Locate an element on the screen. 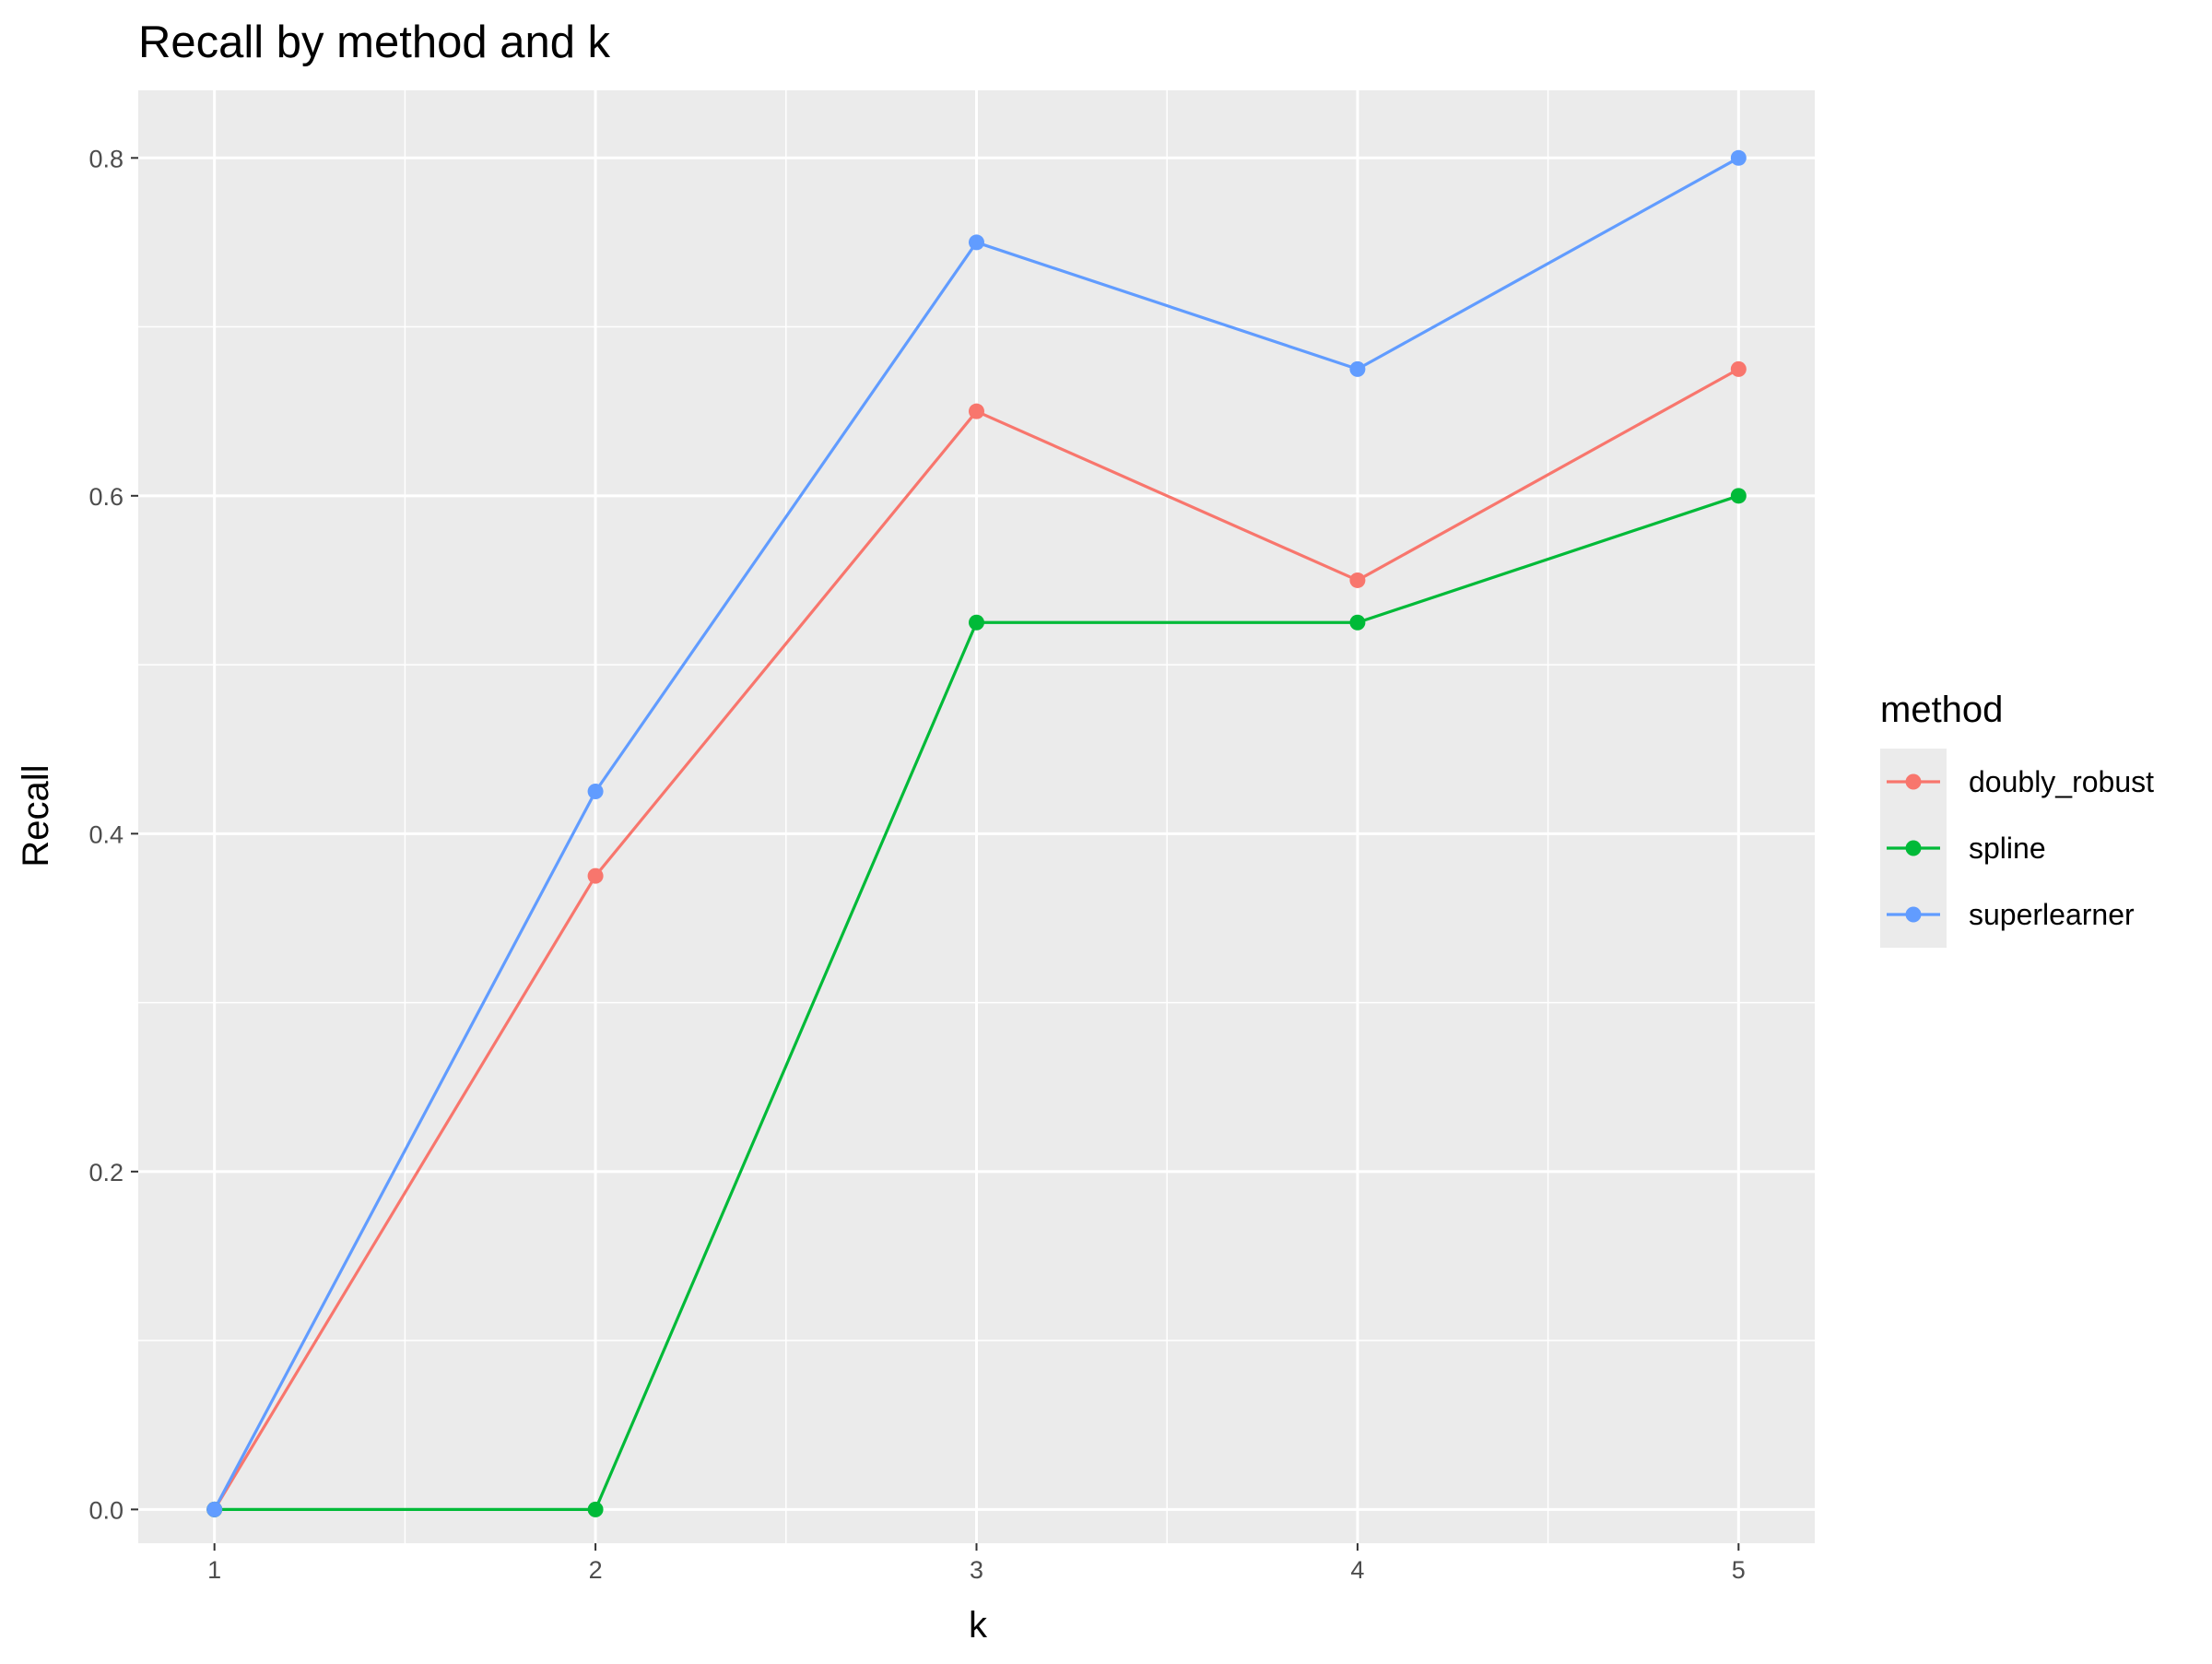  legend-key-point-doubly-robust is located at coordinates (1913, 781).